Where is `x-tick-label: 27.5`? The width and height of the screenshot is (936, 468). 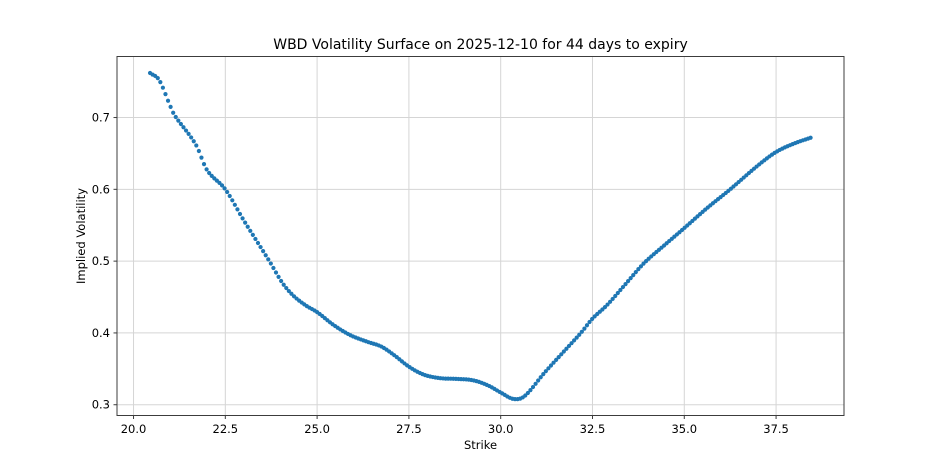
x-tick-label: 27.5 is located at coordinates (409, 429).